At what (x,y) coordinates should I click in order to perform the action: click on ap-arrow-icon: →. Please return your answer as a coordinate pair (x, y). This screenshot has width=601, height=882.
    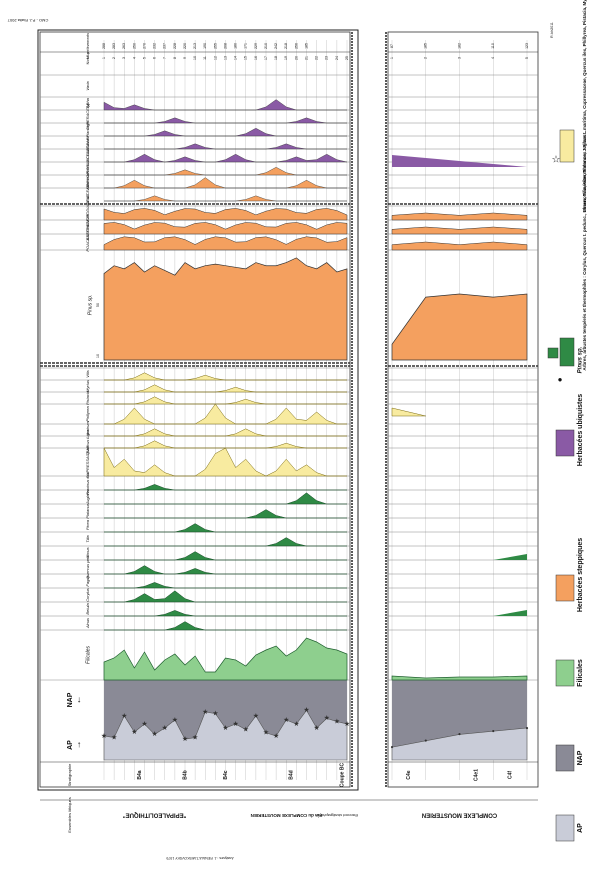
    Looking at the image, I should click on (77, 745).